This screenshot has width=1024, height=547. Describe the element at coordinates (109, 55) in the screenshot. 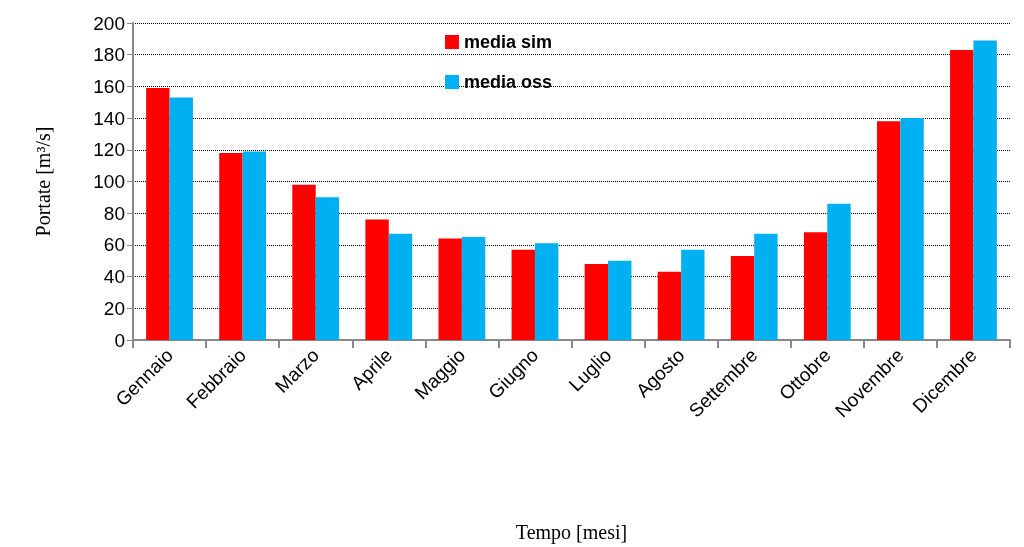

I see `y-tick-label: 180` at that location.